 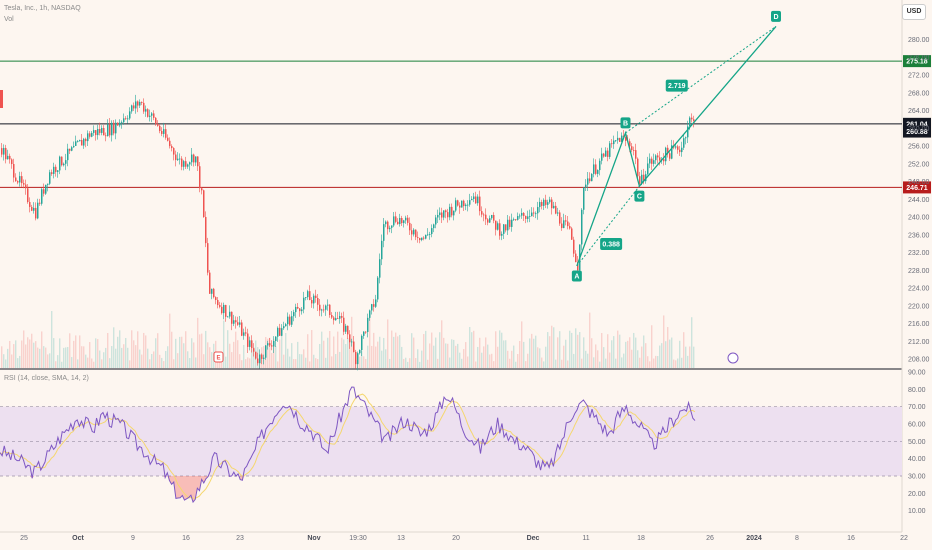 What do you see at coordinates (9, 19) in the screenshot?
I see `volume-label: Vol` at bounding box center [9, 19].